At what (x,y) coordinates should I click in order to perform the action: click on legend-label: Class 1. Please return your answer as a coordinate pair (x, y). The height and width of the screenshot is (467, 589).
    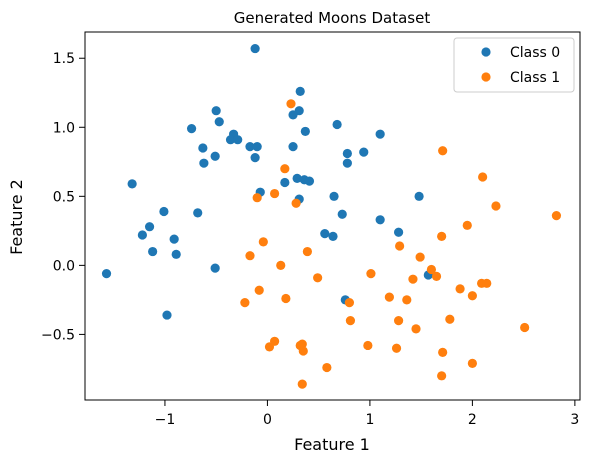
    Looking at the image, I should click on (535, 78).